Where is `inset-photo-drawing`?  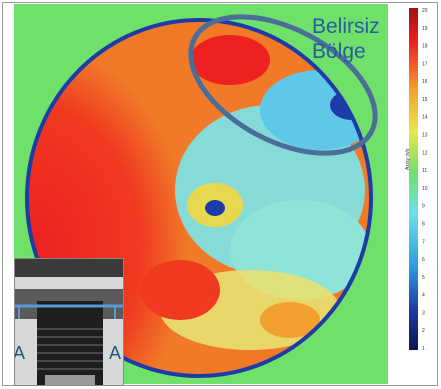
inset-photo-drawing is located at coordinates (69, 322).